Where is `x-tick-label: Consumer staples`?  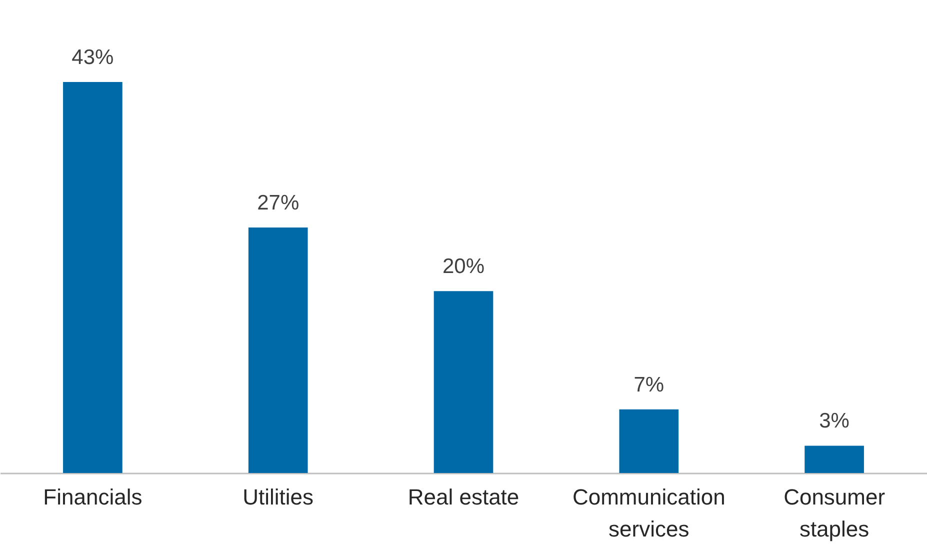
x-tick-label: Consumer staples is located at coordinates (835, 513).